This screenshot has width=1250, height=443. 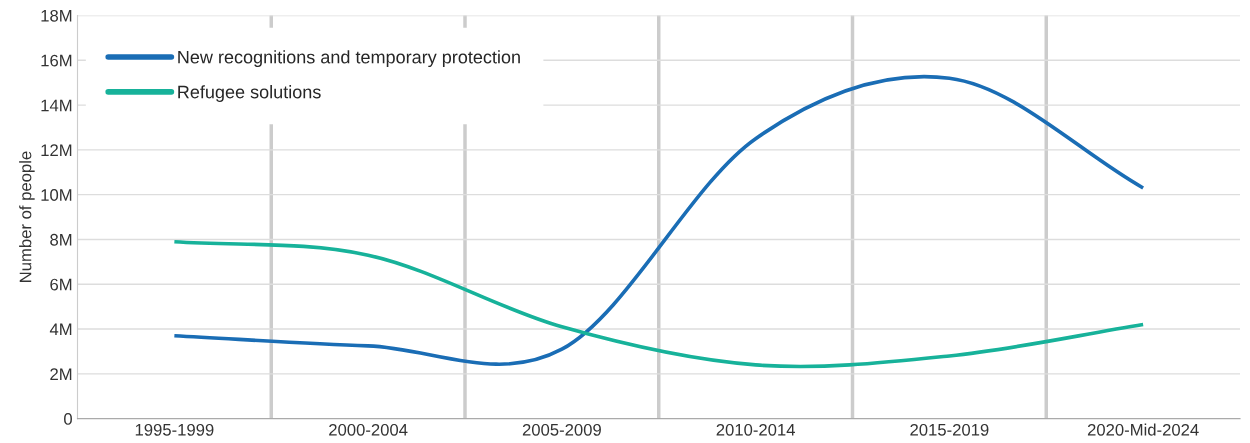 I want to click on y-axis-title: Number of people, so click(x=27, y=216).